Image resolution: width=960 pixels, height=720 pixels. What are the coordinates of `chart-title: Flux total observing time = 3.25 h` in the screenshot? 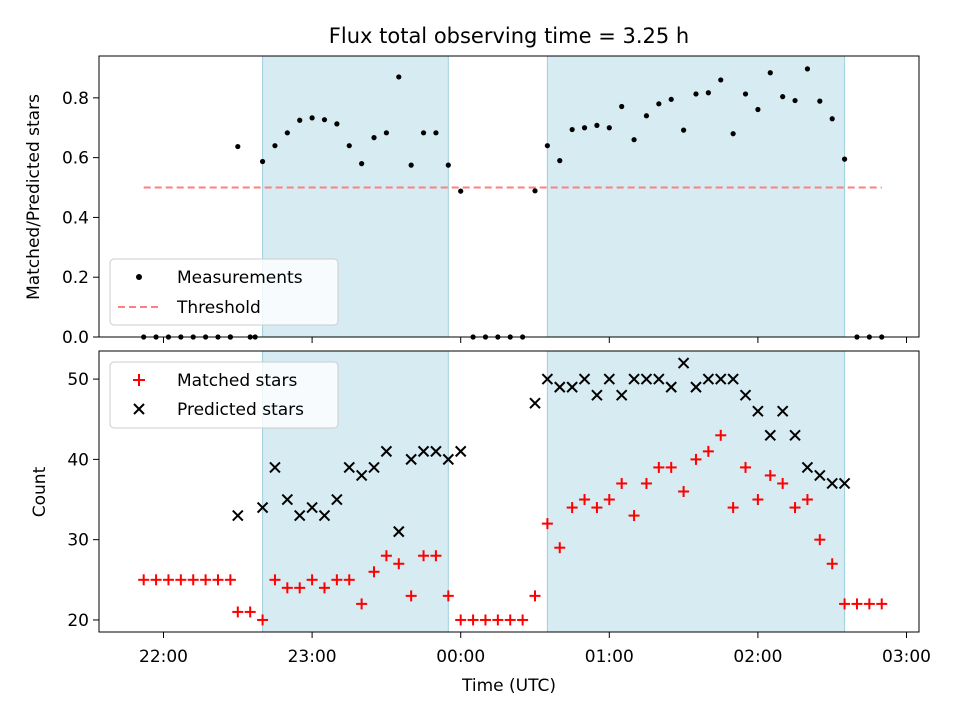 It's located at (509, 36).